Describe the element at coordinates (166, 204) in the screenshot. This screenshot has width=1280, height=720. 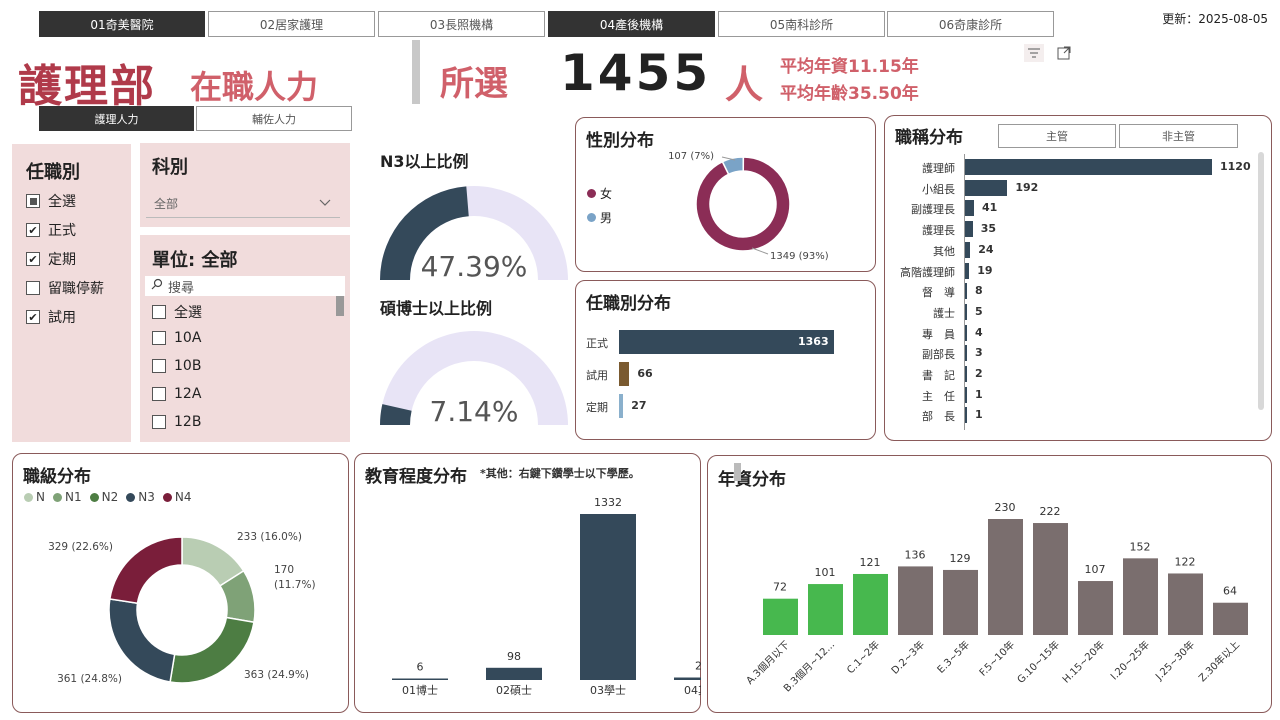
I see `department-dropdown-value: 全部` at that location.